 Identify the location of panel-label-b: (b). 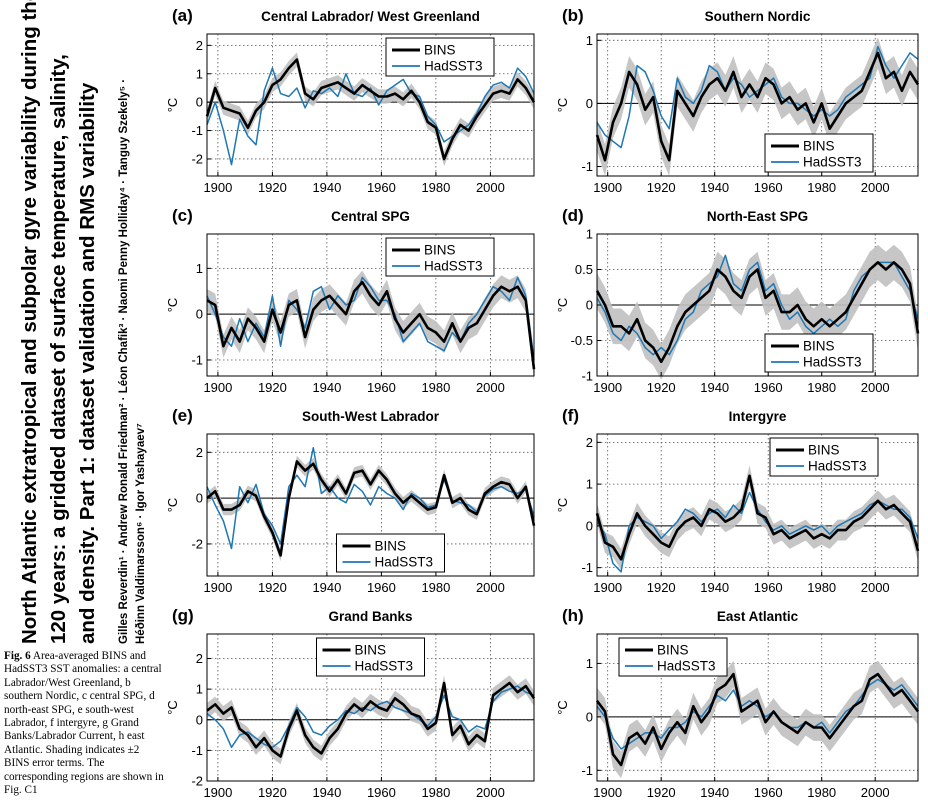
(573, 15).